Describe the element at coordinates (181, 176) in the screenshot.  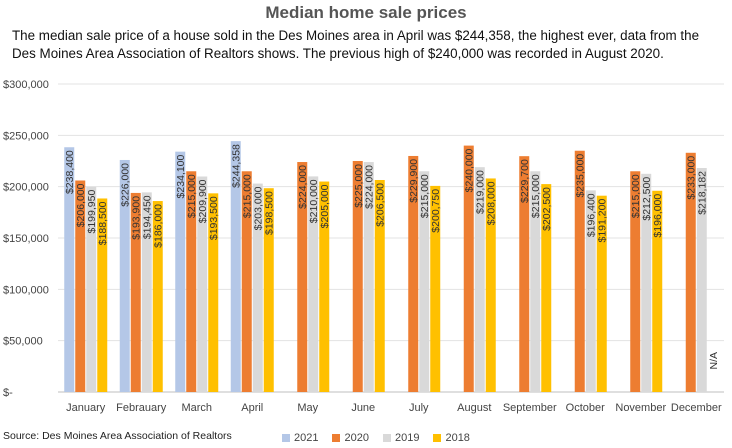
I see `data-label: $234,100` at that location.